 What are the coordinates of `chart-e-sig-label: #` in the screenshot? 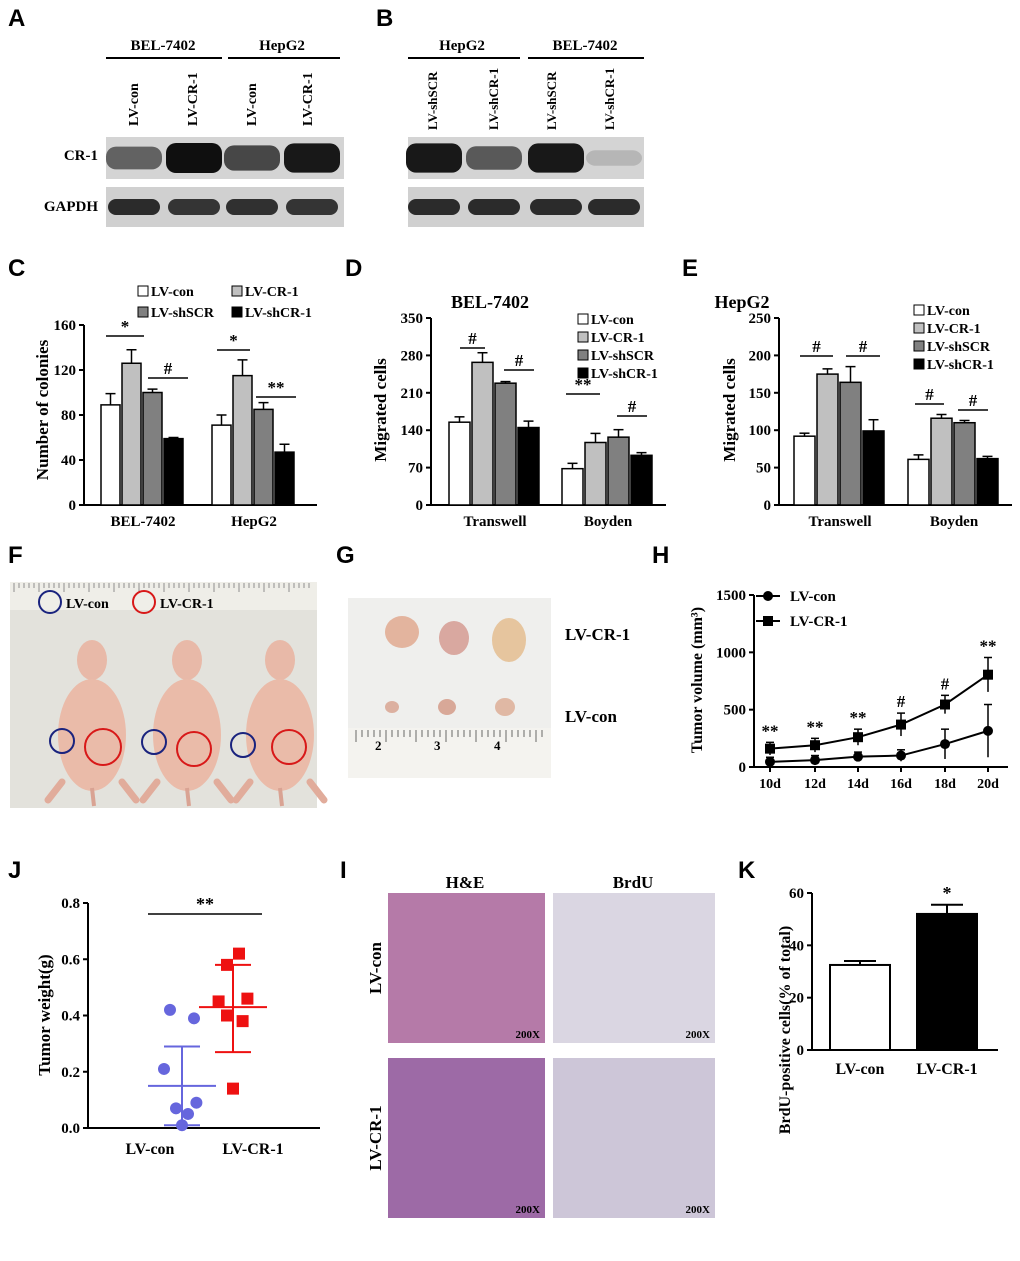 It's located at (863, 346).